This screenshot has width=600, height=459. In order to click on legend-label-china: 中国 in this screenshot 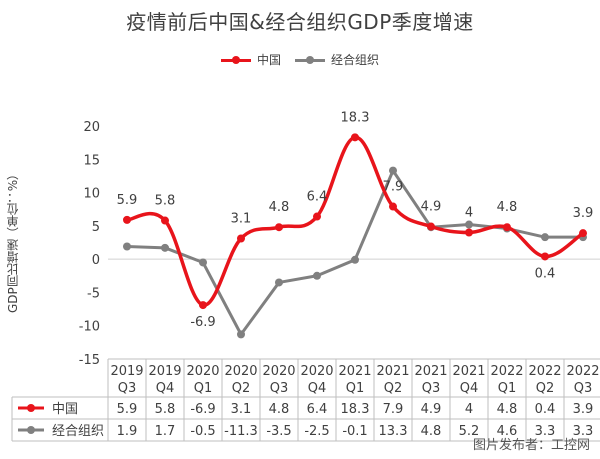, I will do `click(268, 60)`.